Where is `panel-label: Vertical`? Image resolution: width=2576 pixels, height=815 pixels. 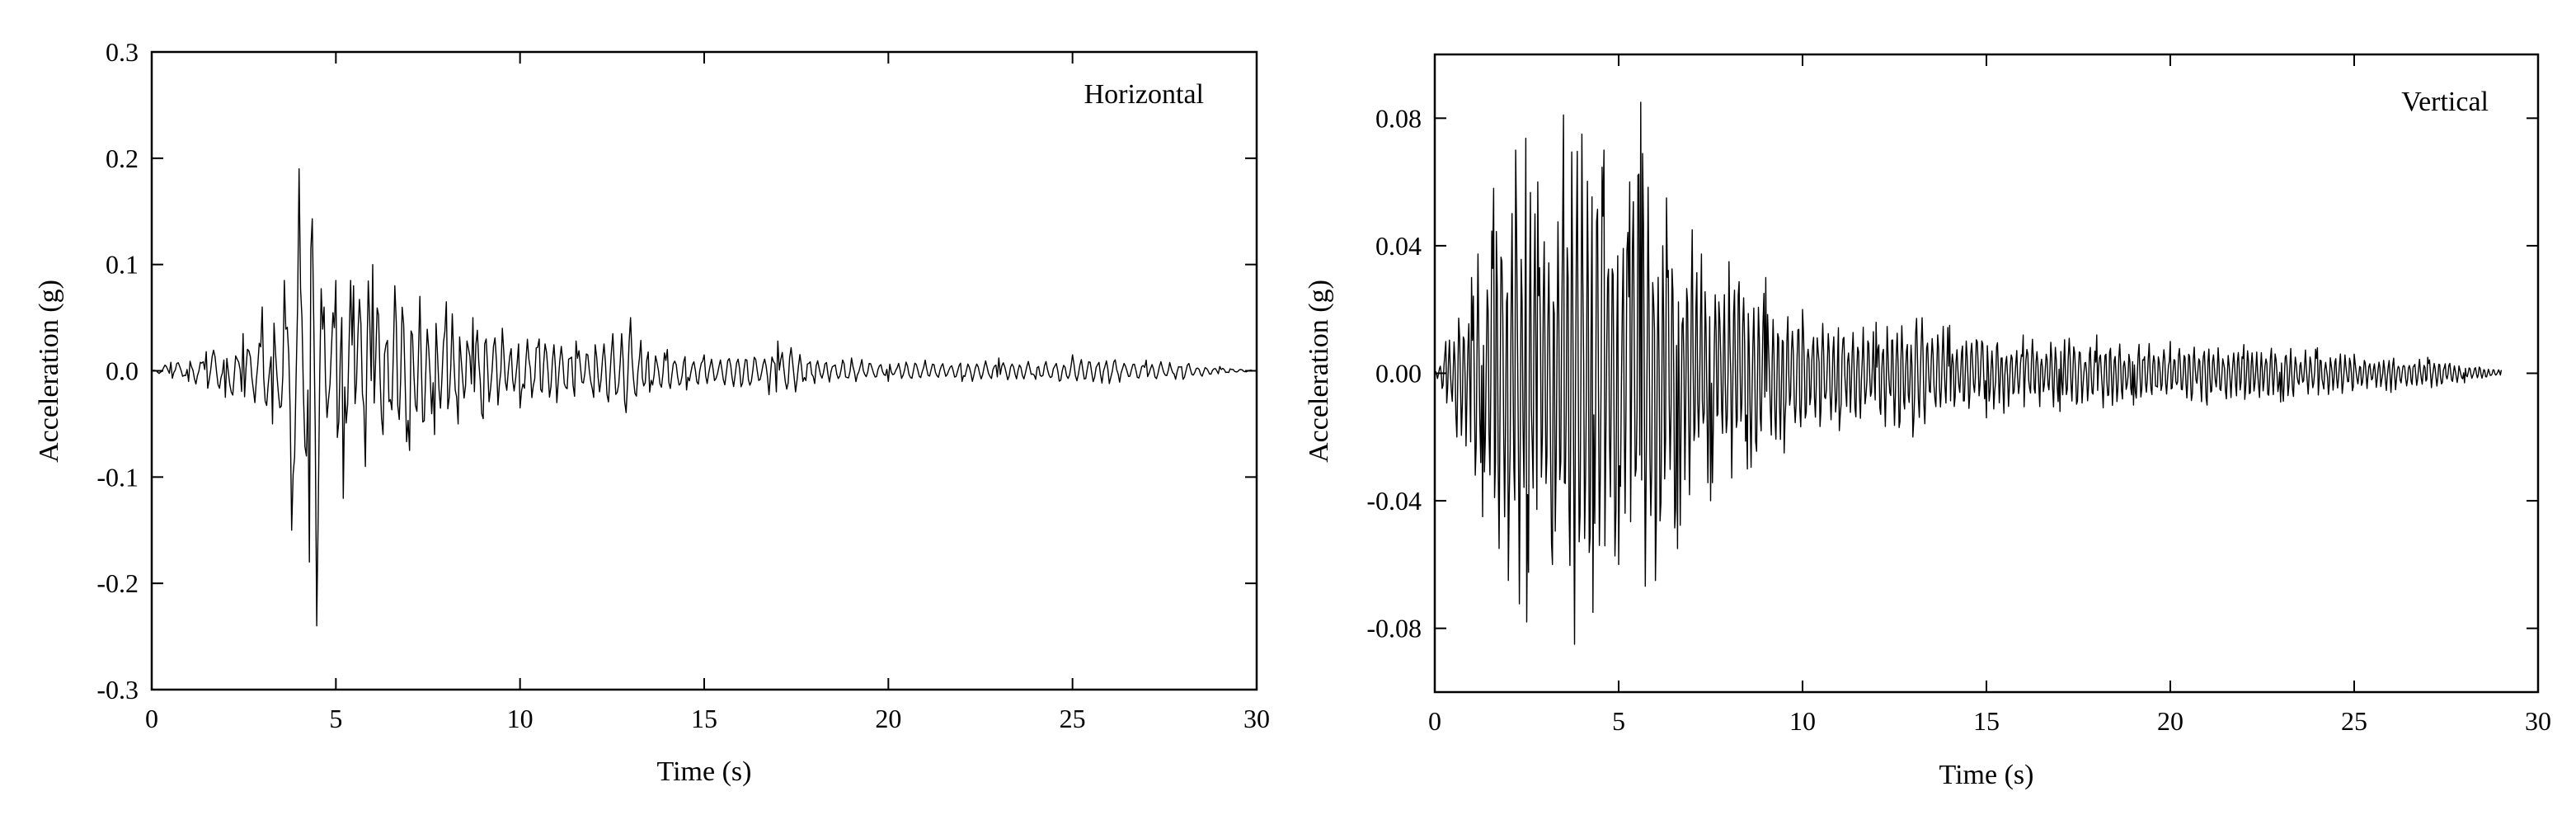
panel-label: Vertical is located at coordinates (2445, 102).